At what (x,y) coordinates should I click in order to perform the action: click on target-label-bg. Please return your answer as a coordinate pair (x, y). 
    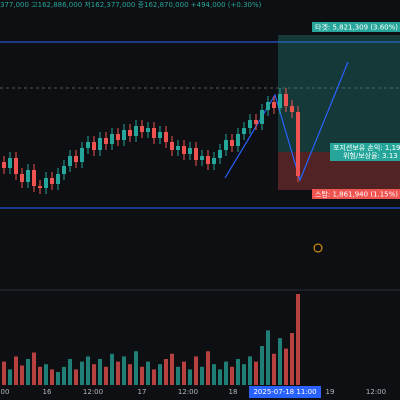
    Looking at the image, I should click on (356, 27).